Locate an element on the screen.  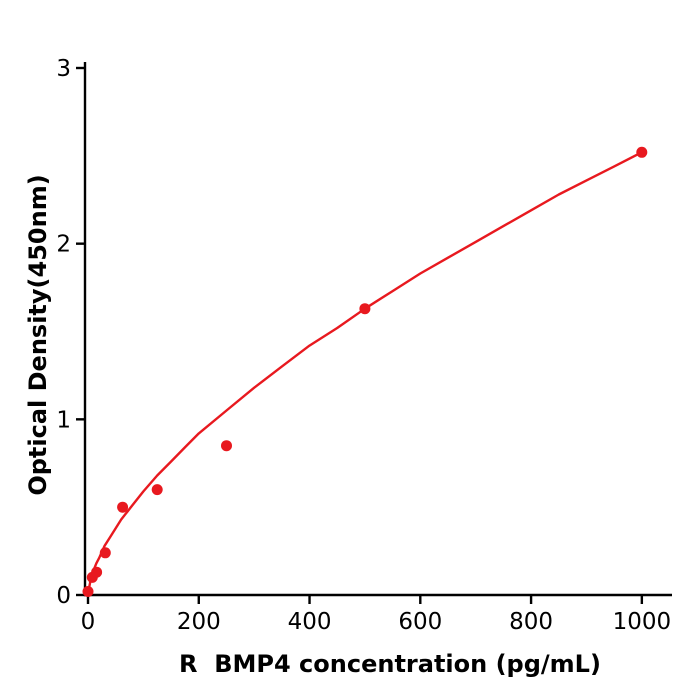
x-tick-label: 200 is located at coordinates (199, 622).